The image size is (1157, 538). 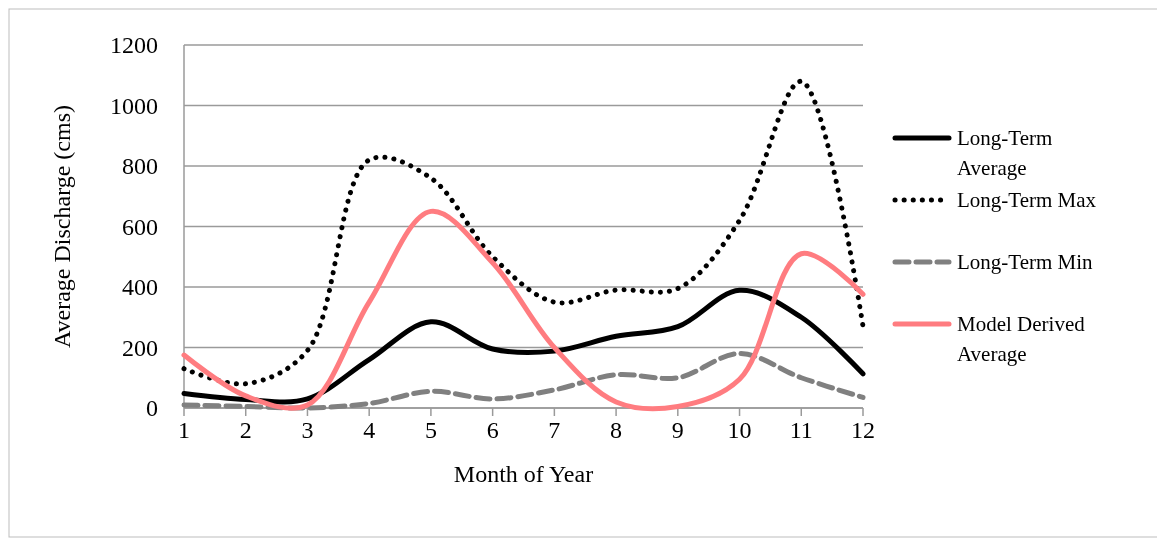 What do you see at coordinates (134, 105) in the screenshot?
I see `y-tick-label: 1000` at bounding box center [134, 105].